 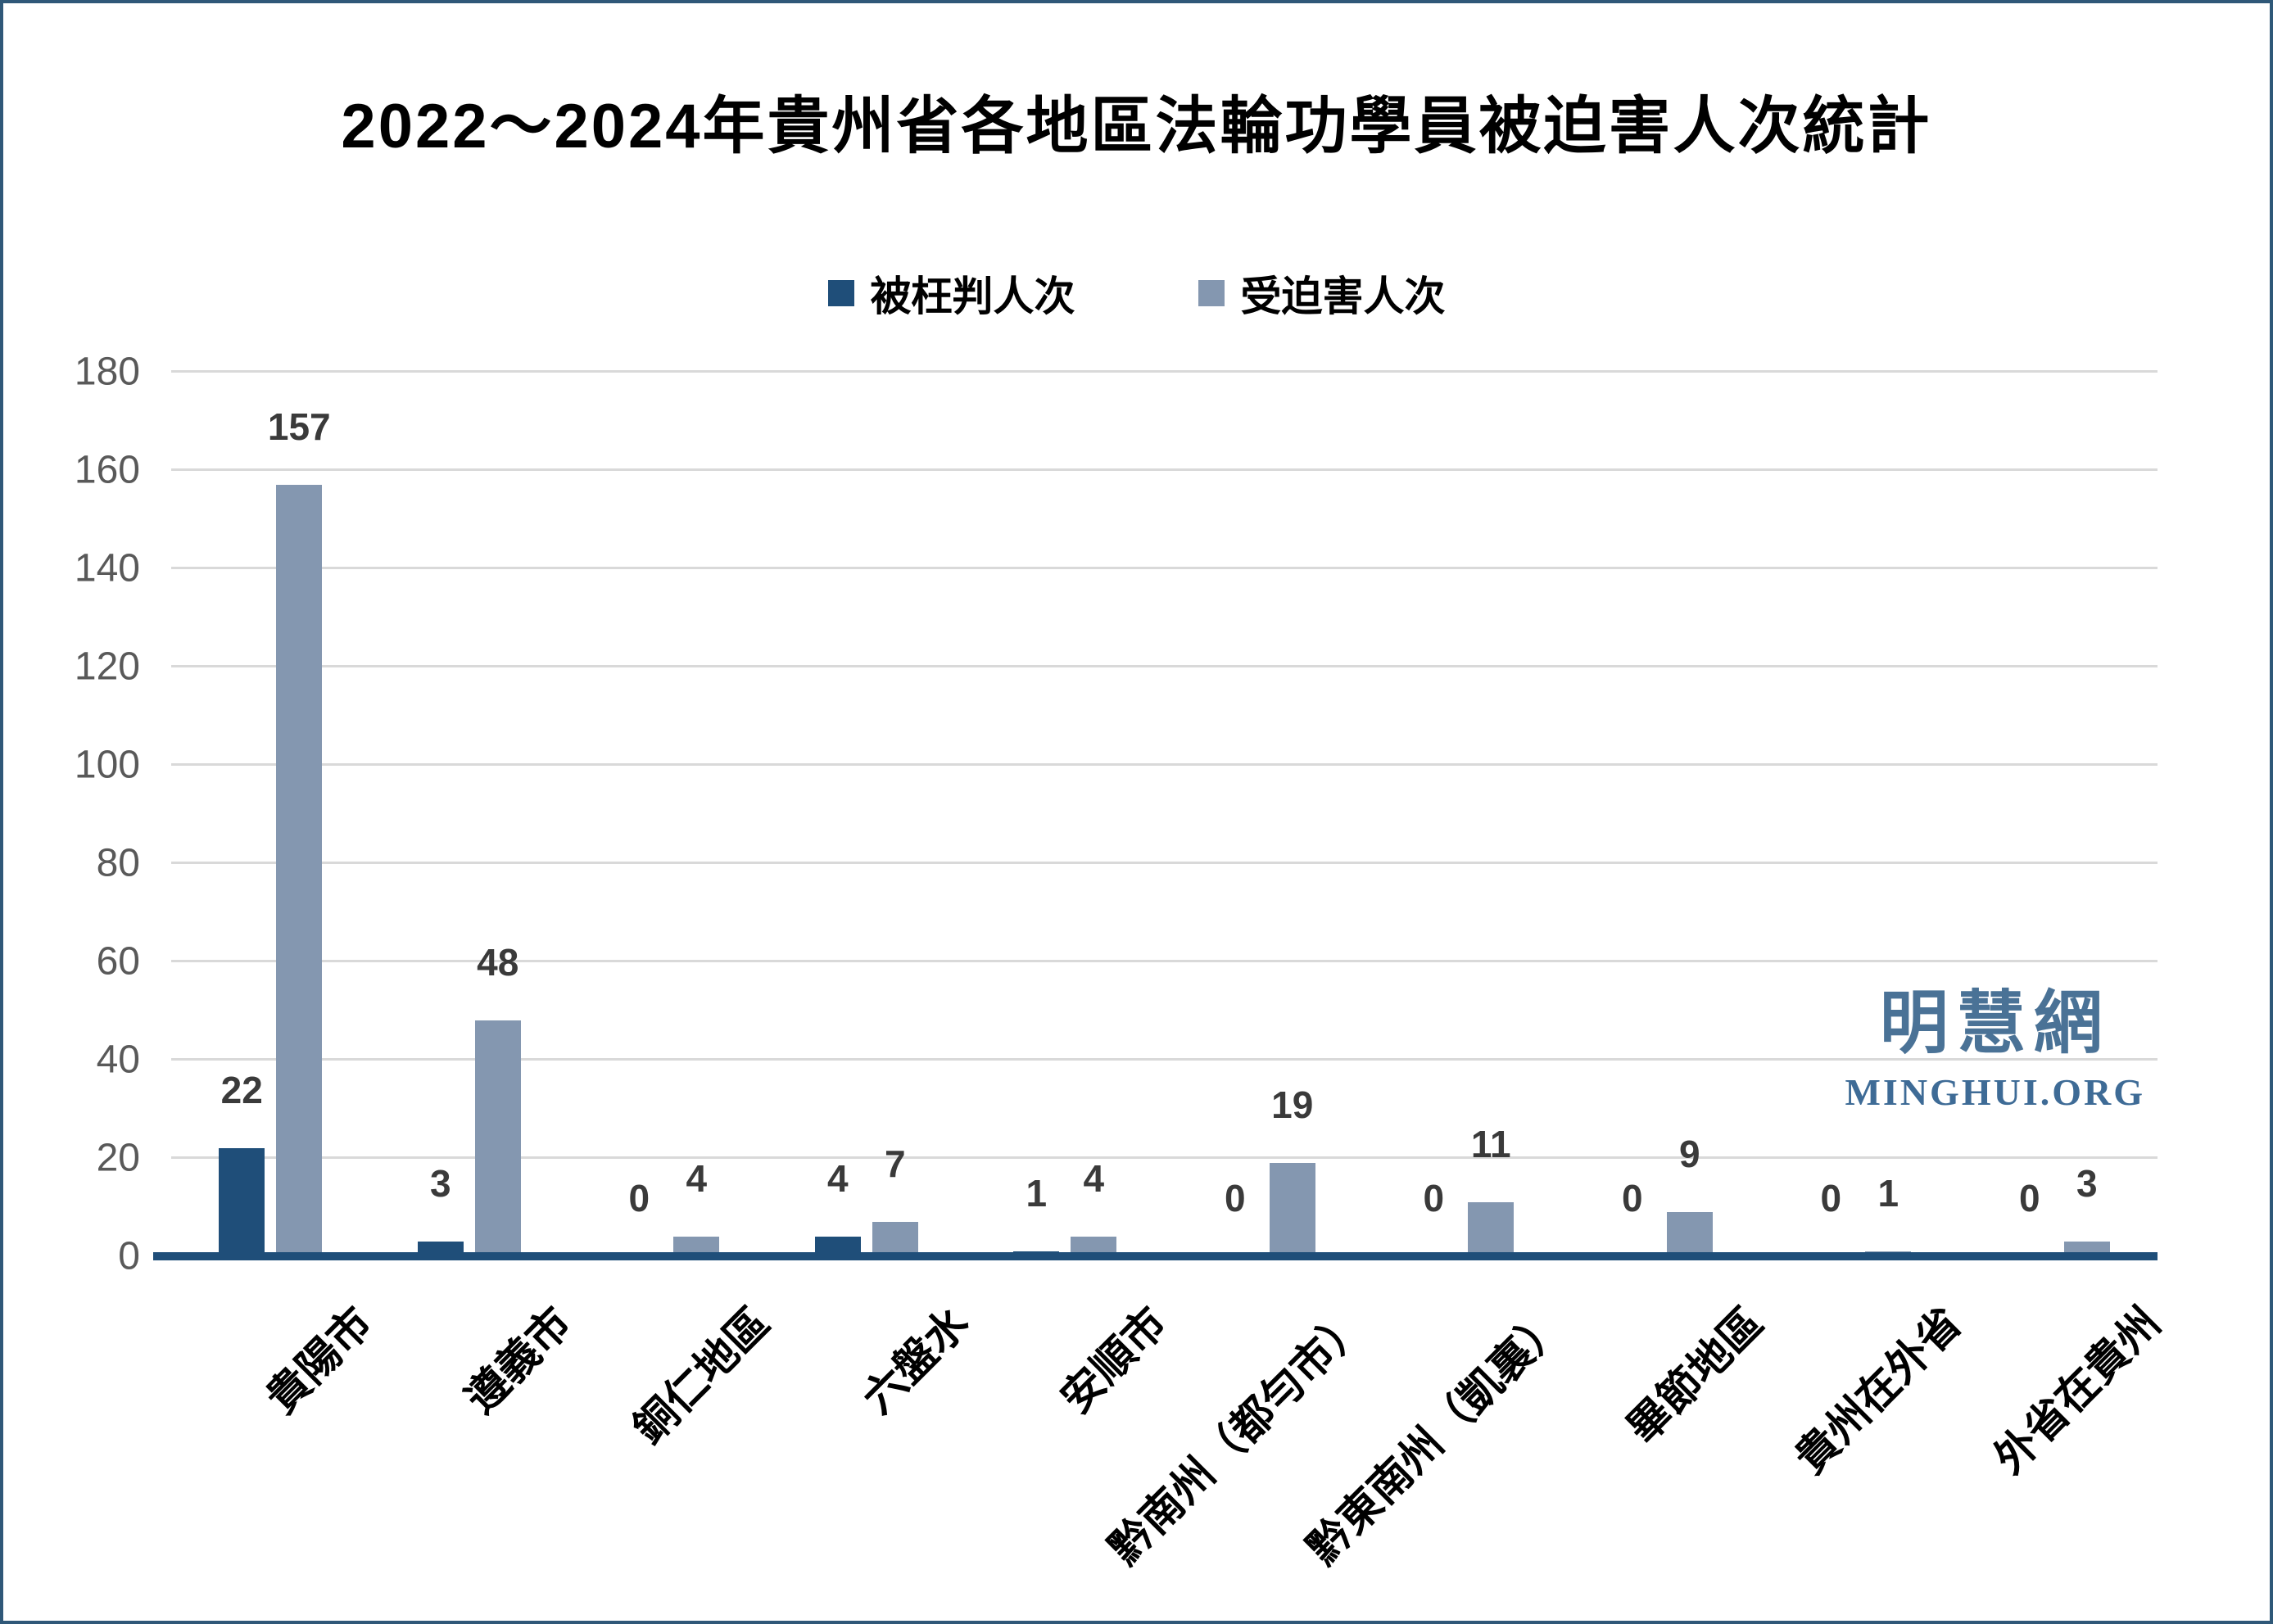 What do you see at coordinates (498, 962) in the screenshot?
I see `bar-value-label: 48` at bounding box center [498, 962].